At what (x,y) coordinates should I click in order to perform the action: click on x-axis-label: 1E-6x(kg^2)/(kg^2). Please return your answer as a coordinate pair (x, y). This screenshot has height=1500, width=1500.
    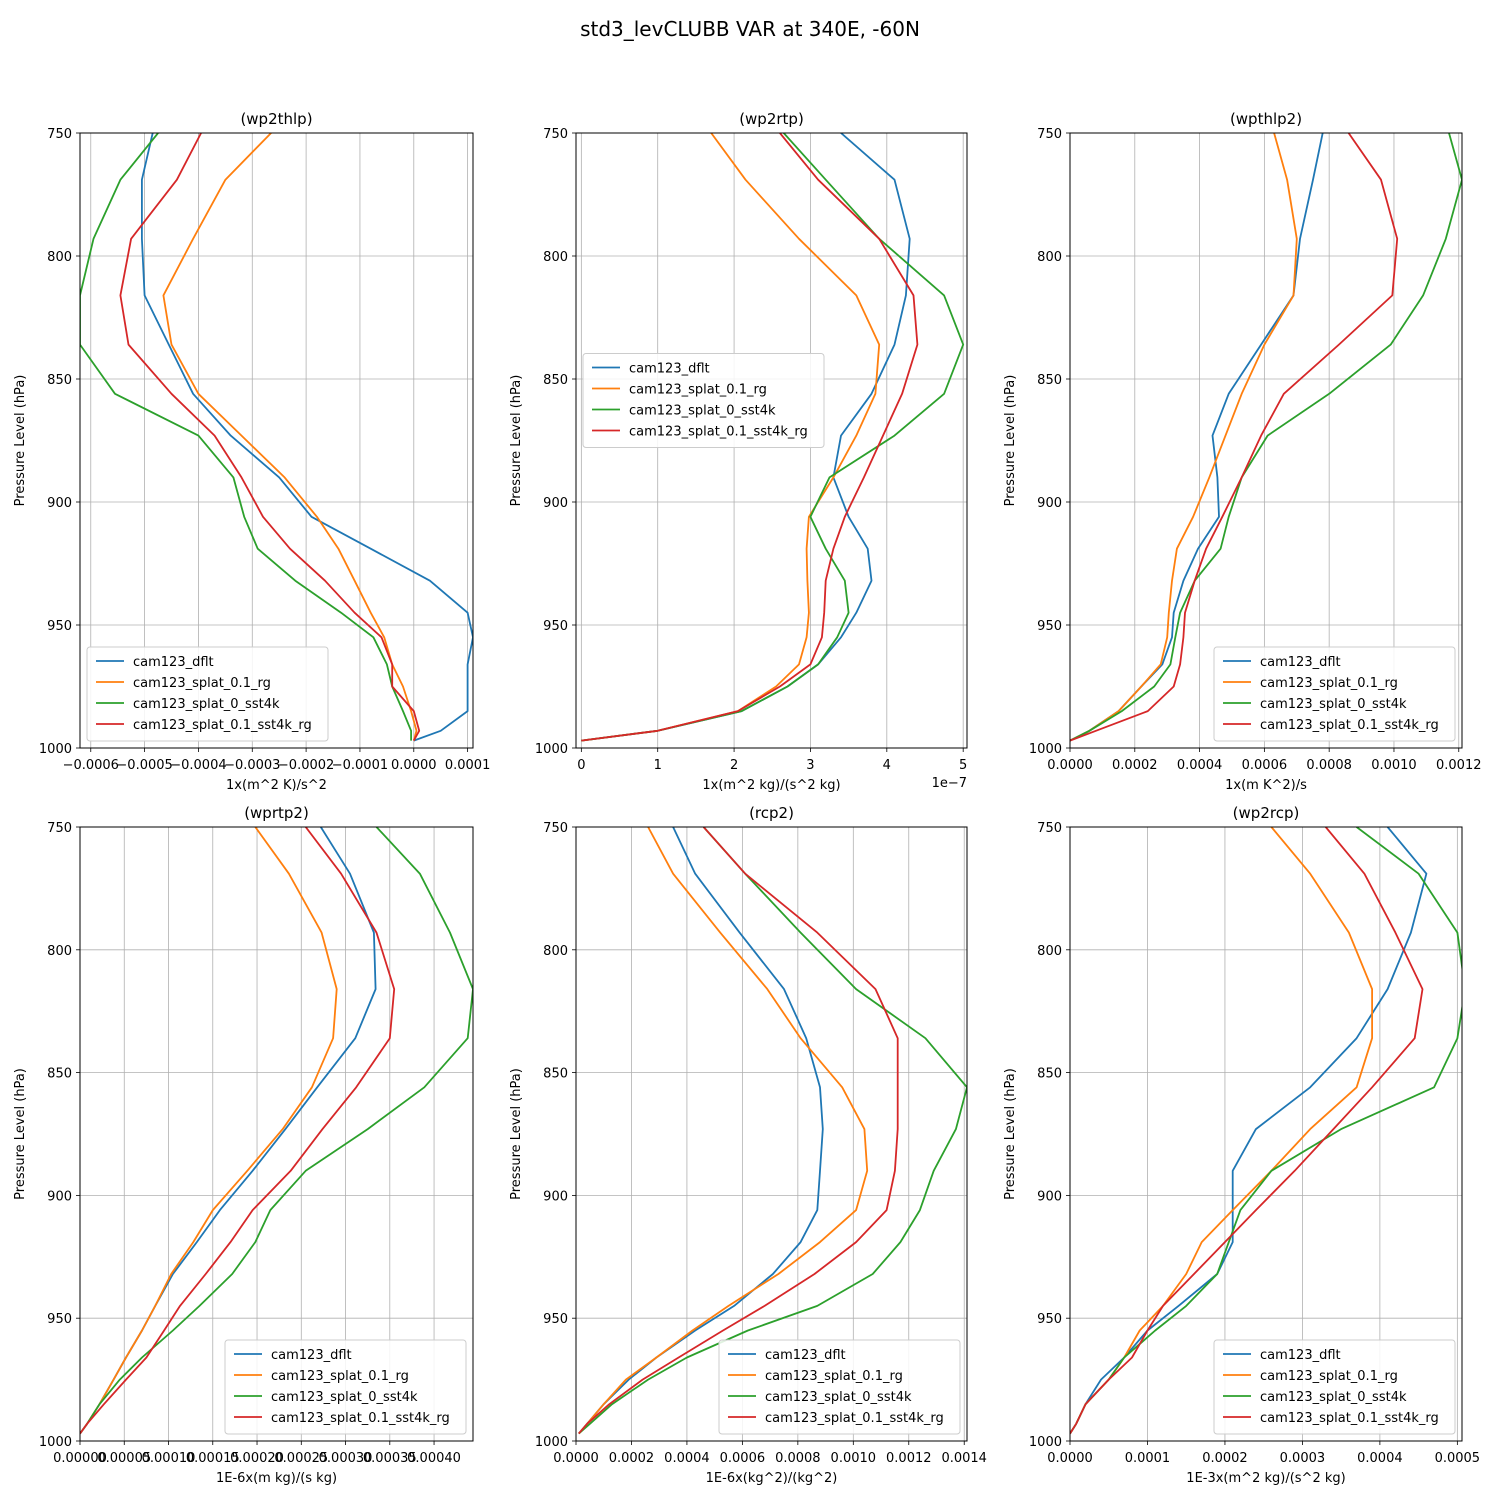
    Looking at the image, I should click on (772, 1478).